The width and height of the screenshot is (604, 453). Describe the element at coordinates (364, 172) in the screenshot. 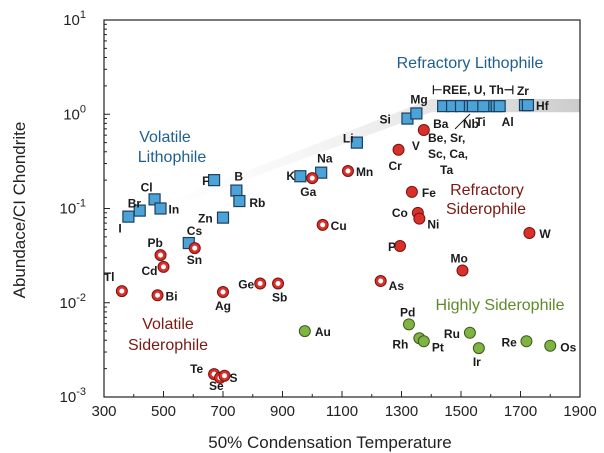

I see `point-label-mn: Mn` at that location.